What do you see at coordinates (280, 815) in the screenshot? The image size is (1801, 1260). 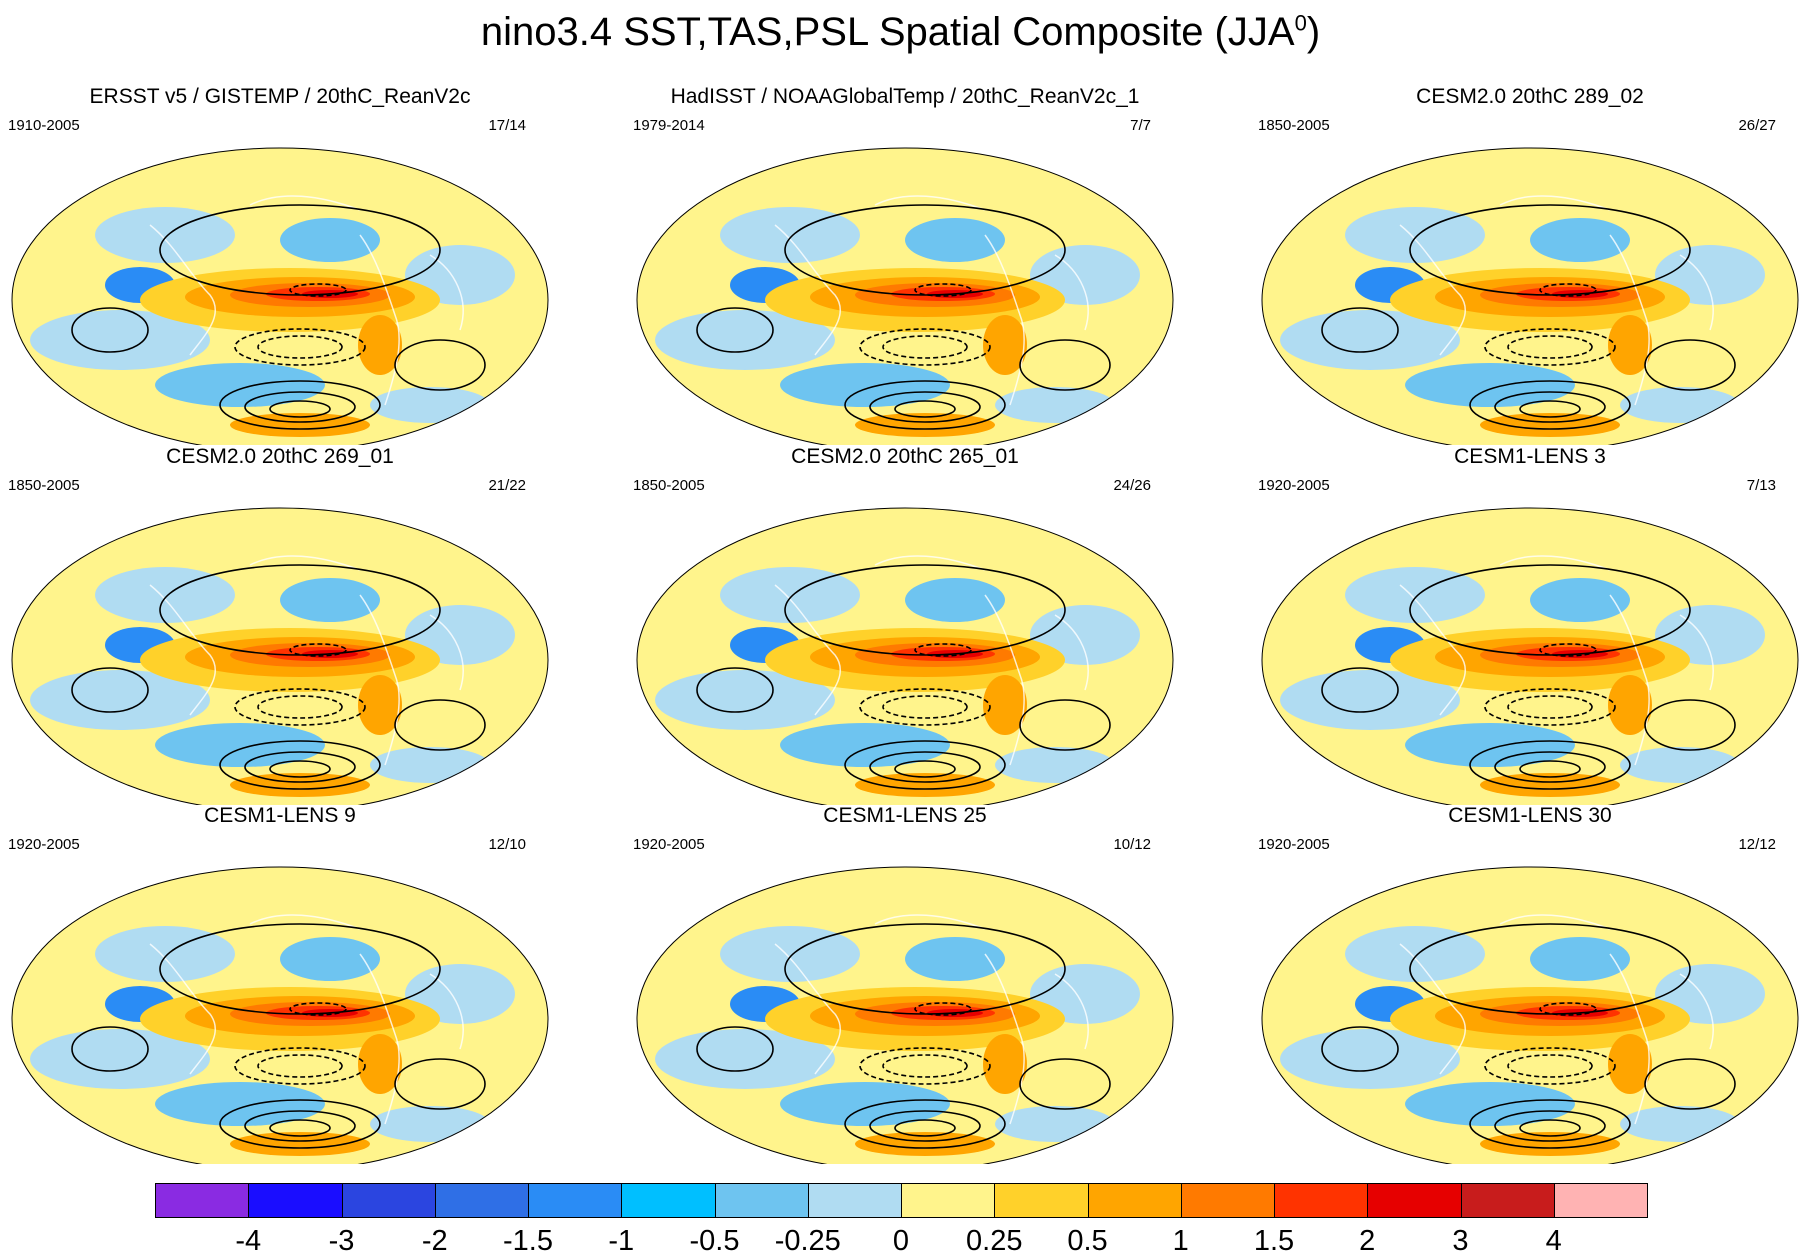 I see `panel-title: CESM1-LENS 9` at bounding box center [280, 815].